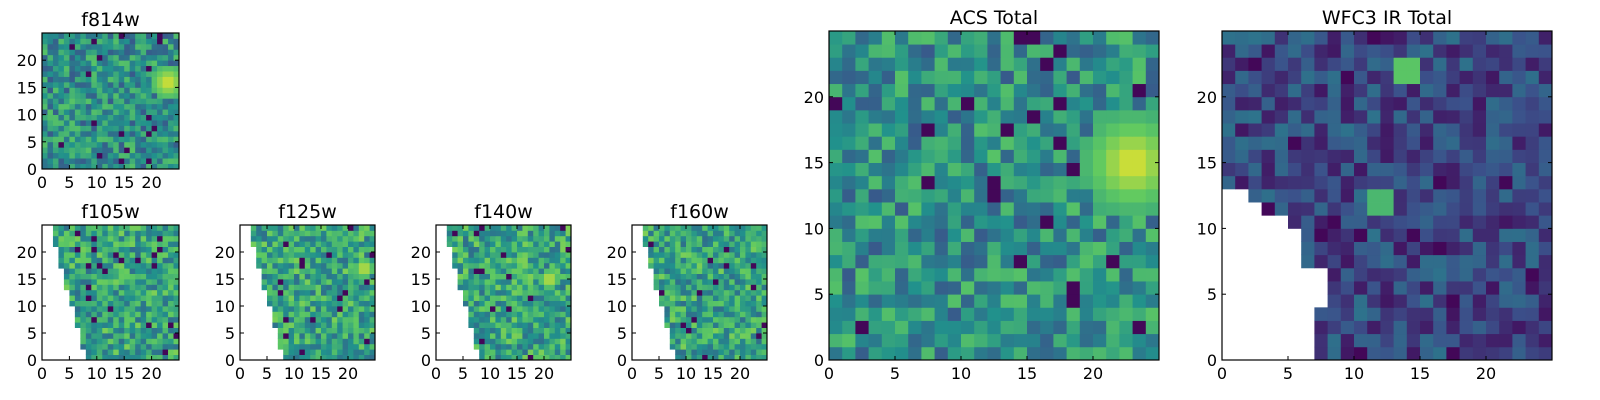 The height and width of the screenshot is (400, 1600). Describe the element at coordinates (1420, 373) in the screenshot. I see `x-tick-label: 15` at that location.